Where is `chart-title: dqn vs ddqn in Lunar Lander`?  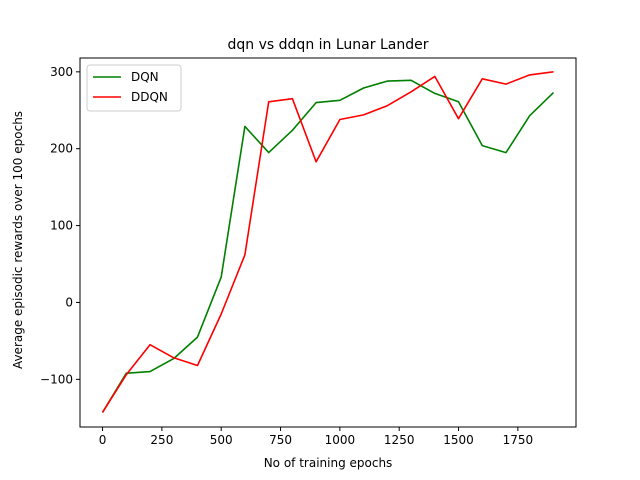 chart-title: dqn vs ddqn in Lunar Lander is located at coordinates (328, 45).